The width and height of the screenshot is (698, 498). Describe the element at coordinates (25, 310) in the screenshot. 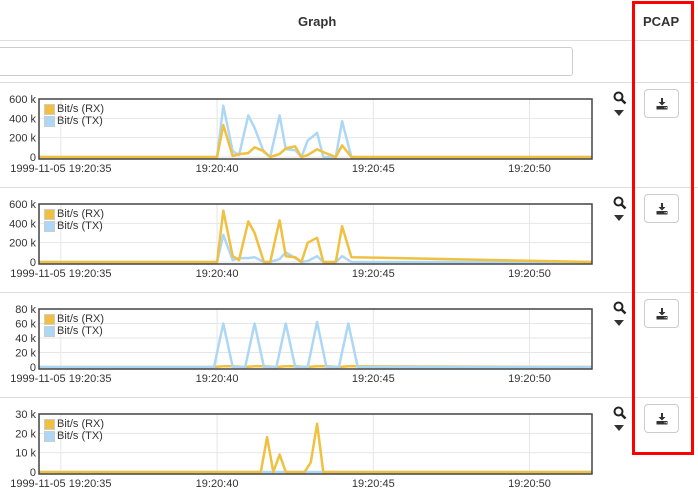

I see `y-tick-label: 80 k` at that location.